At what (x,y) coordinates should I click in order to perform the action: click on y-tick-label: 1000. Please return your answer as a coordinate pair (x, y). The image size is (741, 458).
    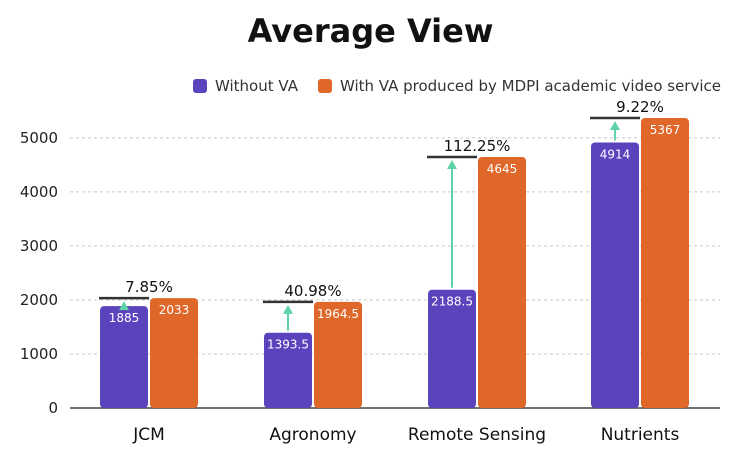
    Looking at the image, I should click on (39, 354).